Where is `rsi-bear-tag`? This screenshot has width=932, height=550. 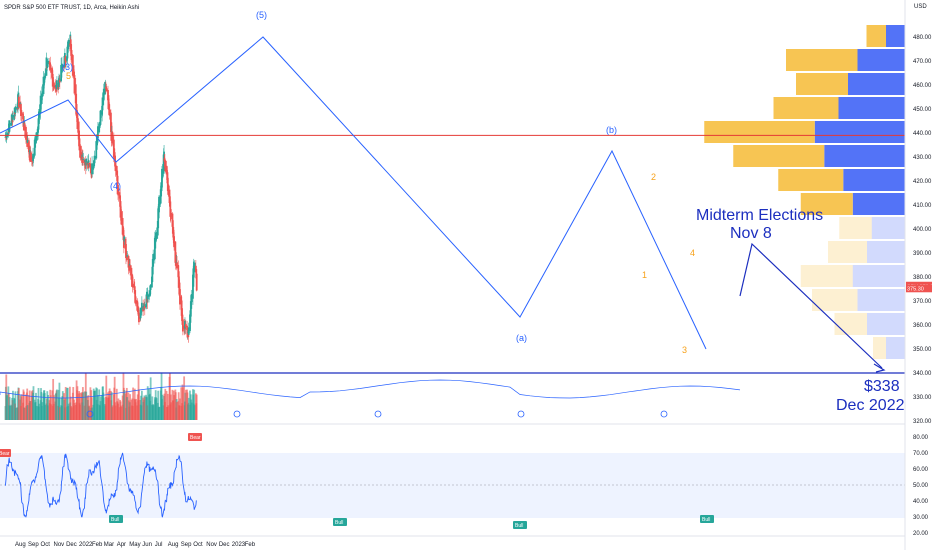 rsi-bear-tag is located at coordinates (195, 437).